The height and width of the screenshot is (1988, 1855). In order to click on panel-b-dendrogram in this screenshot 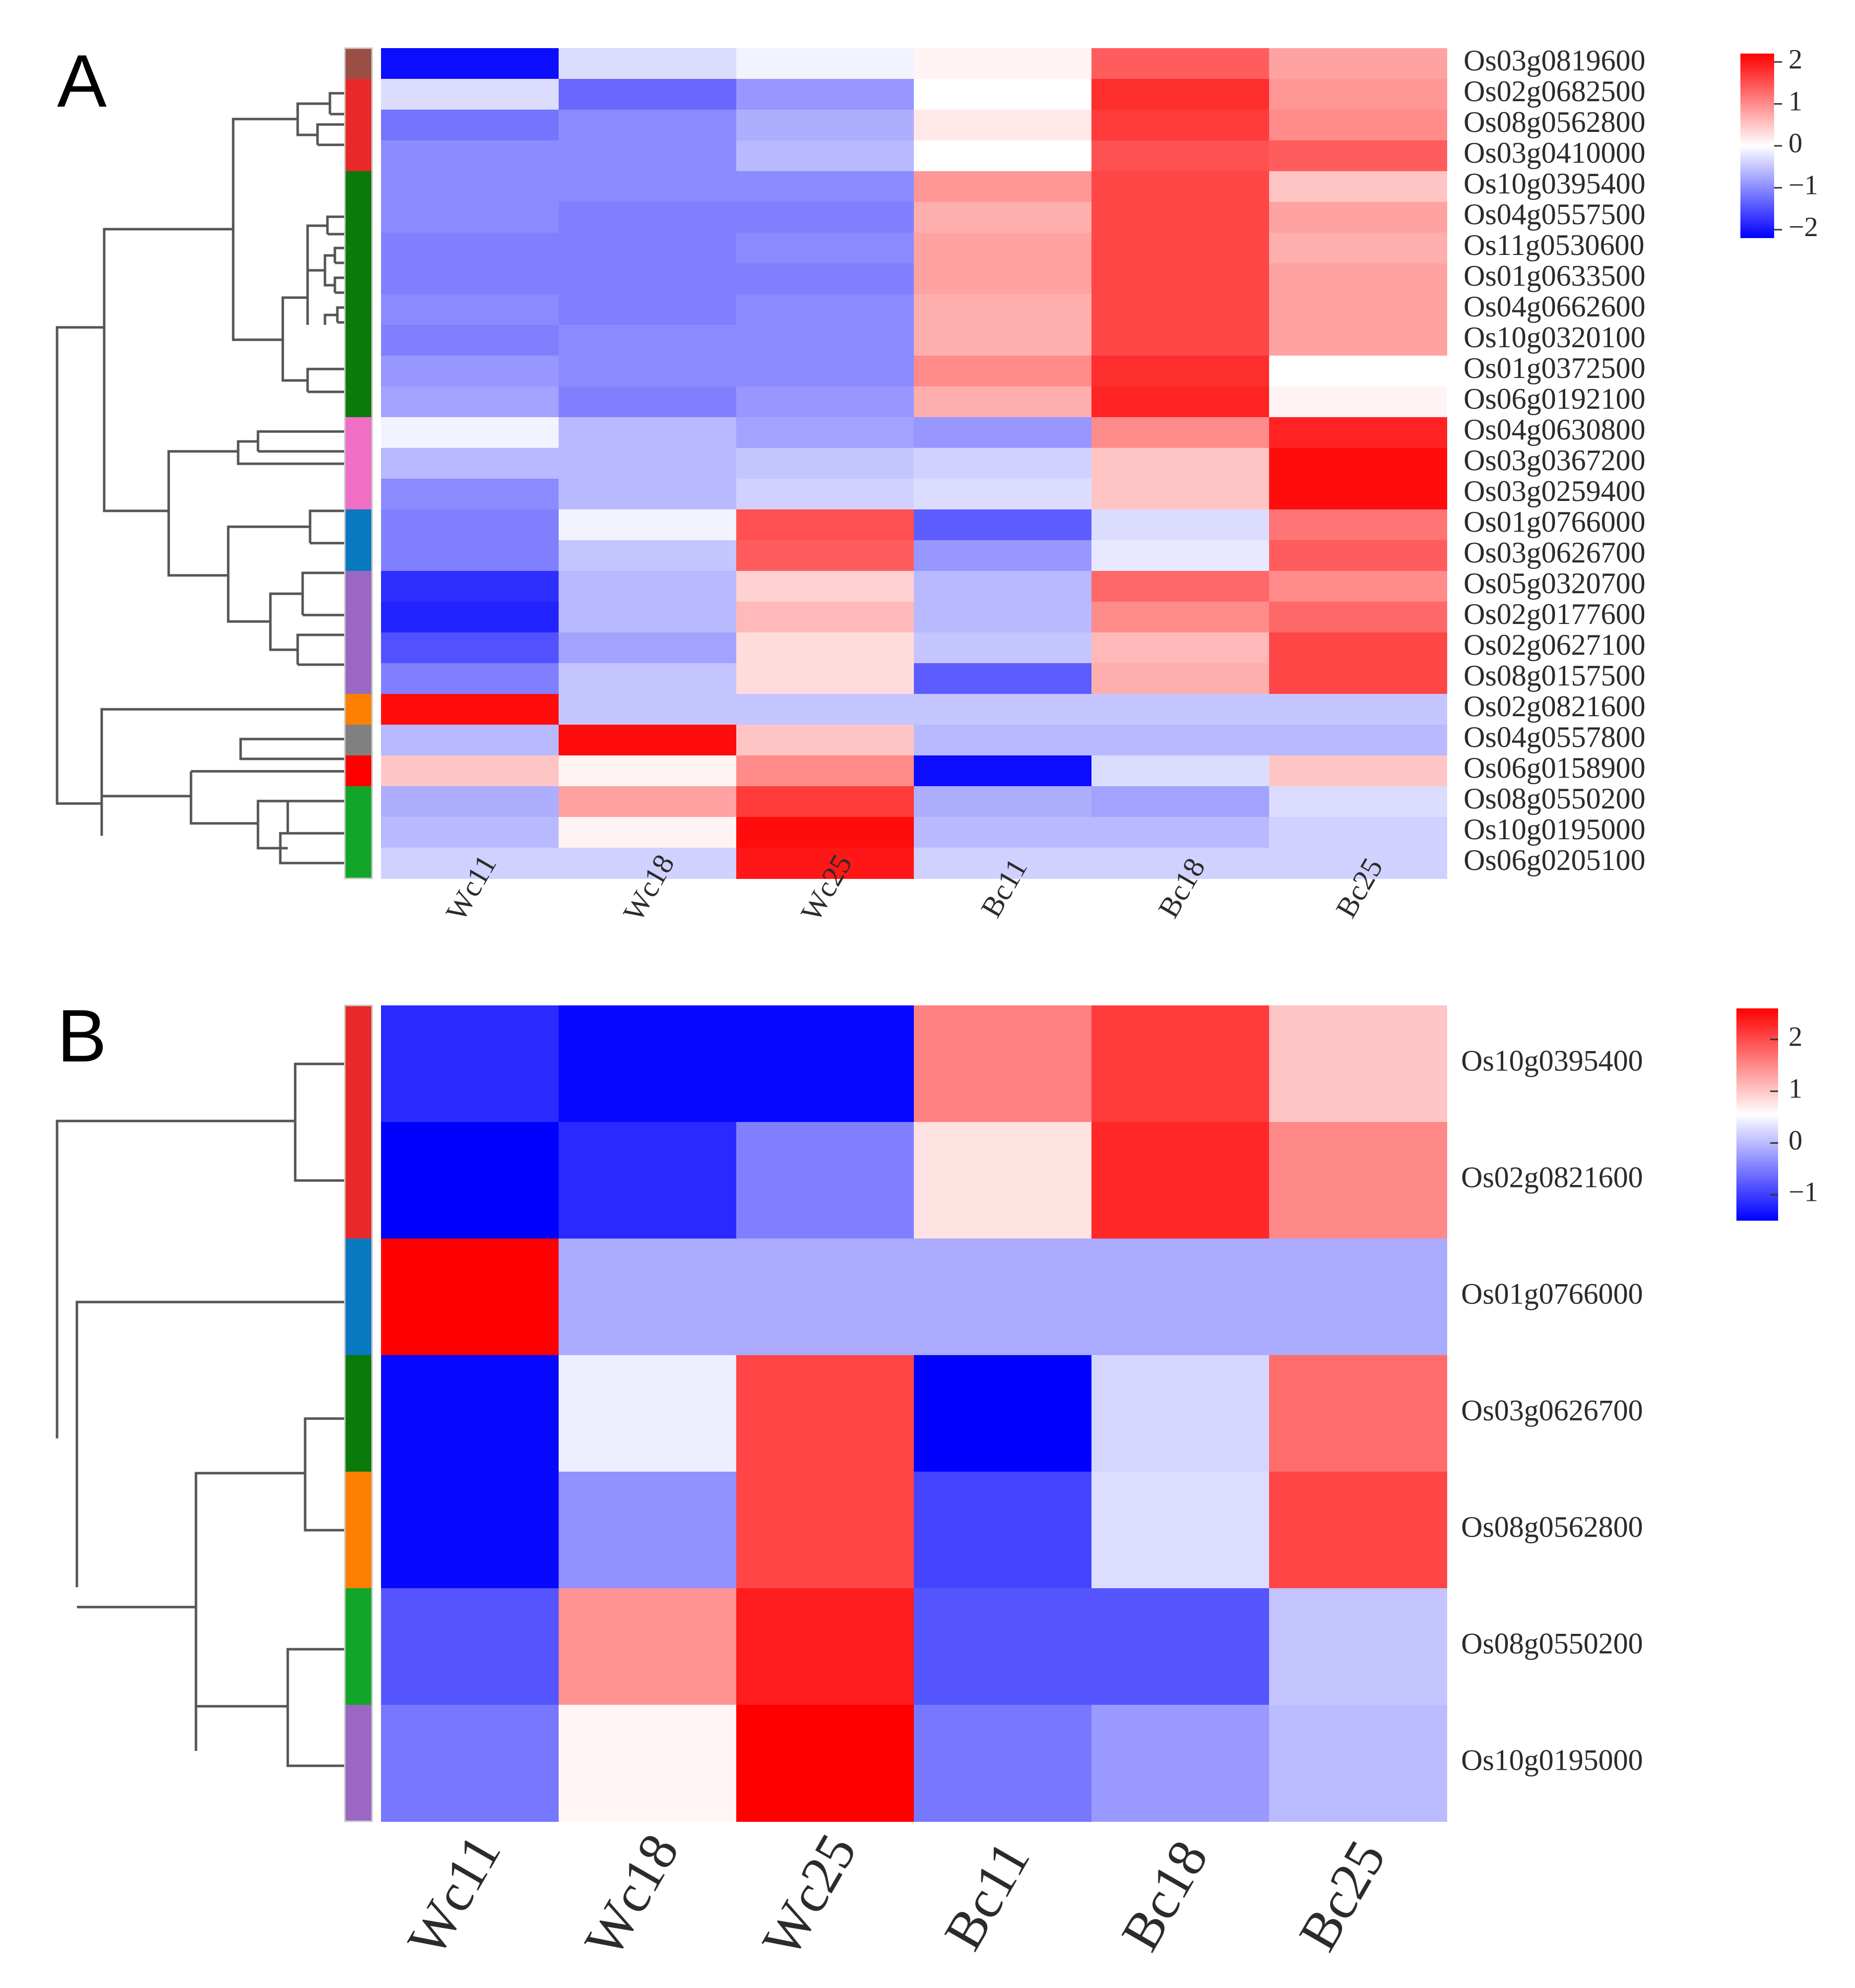, I will do `click(200, 1414)`.